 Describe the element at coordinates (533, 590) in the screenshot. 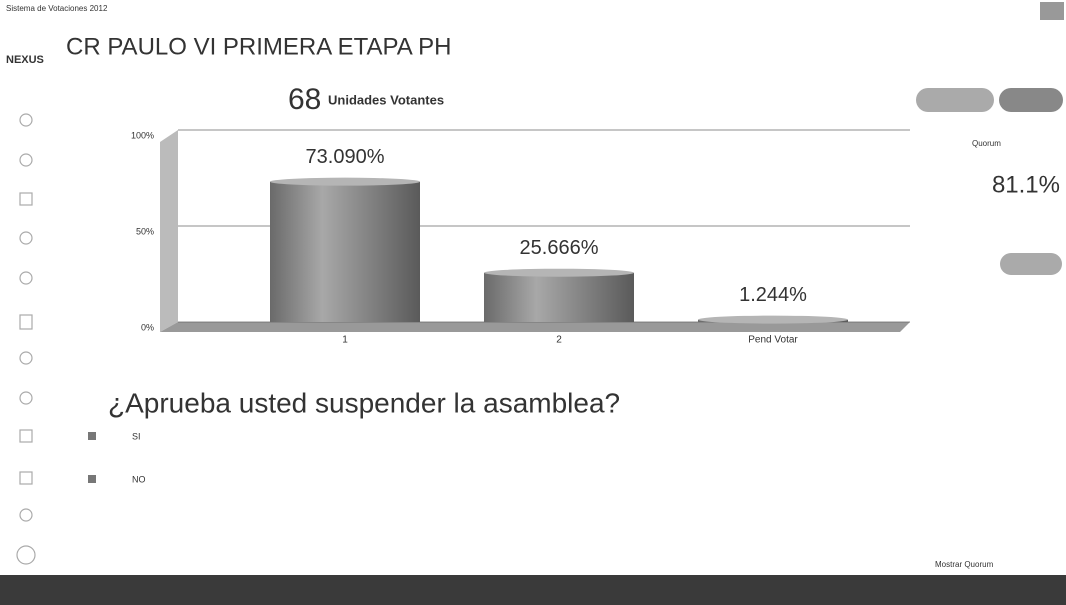

I see `taskbar` at that location.